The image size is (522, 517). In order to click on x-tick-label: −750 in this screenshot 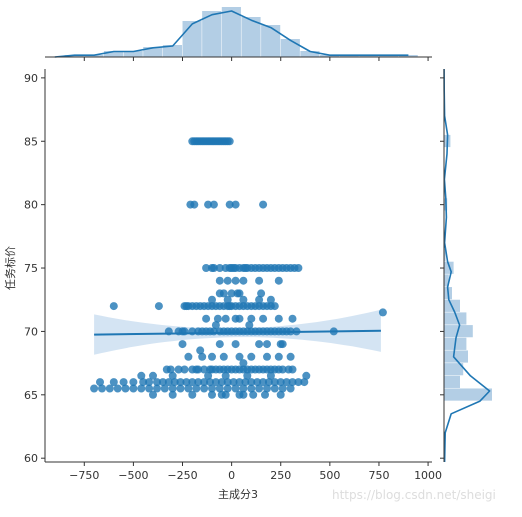, I will do `click(84, 475)`.